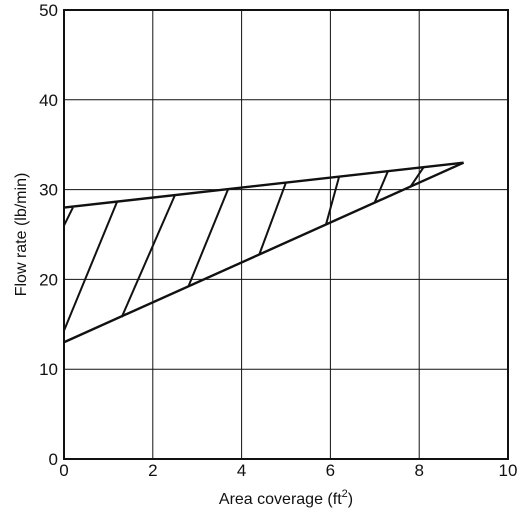 This screenshot has width=522, height=516. What do you see at coordinates (48, 10) in the screenshot?
I see `y-tick-label: 50` at bounding box center [48, 10].